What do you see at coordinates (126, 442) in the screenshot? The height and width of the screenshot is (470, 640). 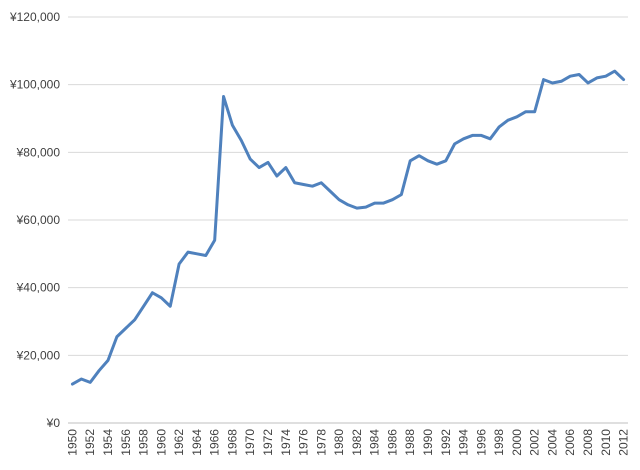 I see `x-tick-label: 1956` at bounding box center [126, 442].